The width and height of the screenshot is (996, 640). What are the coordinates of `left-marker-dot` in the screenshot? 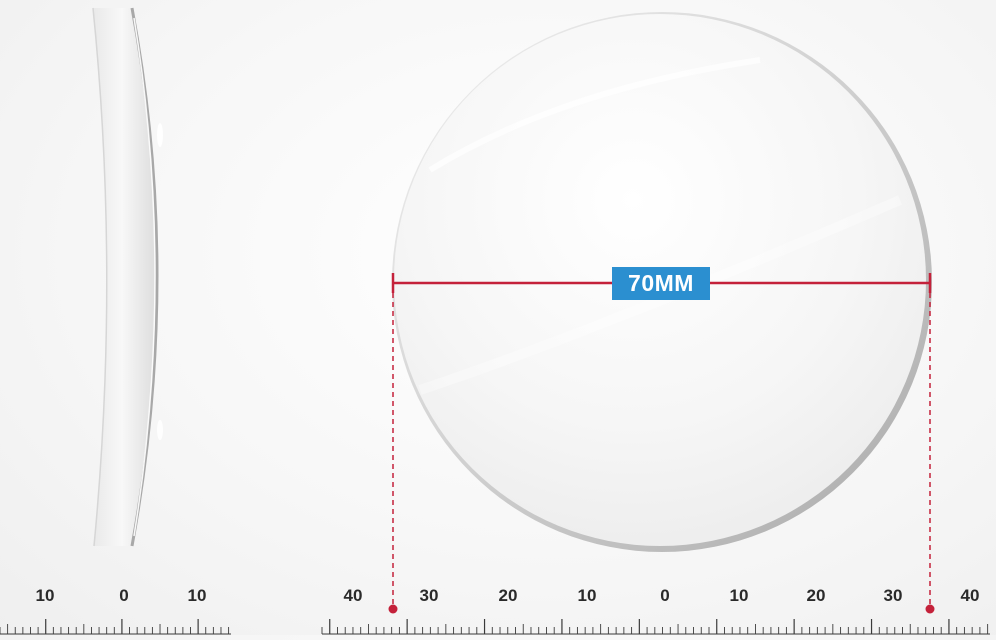 It's located at (393, 609).